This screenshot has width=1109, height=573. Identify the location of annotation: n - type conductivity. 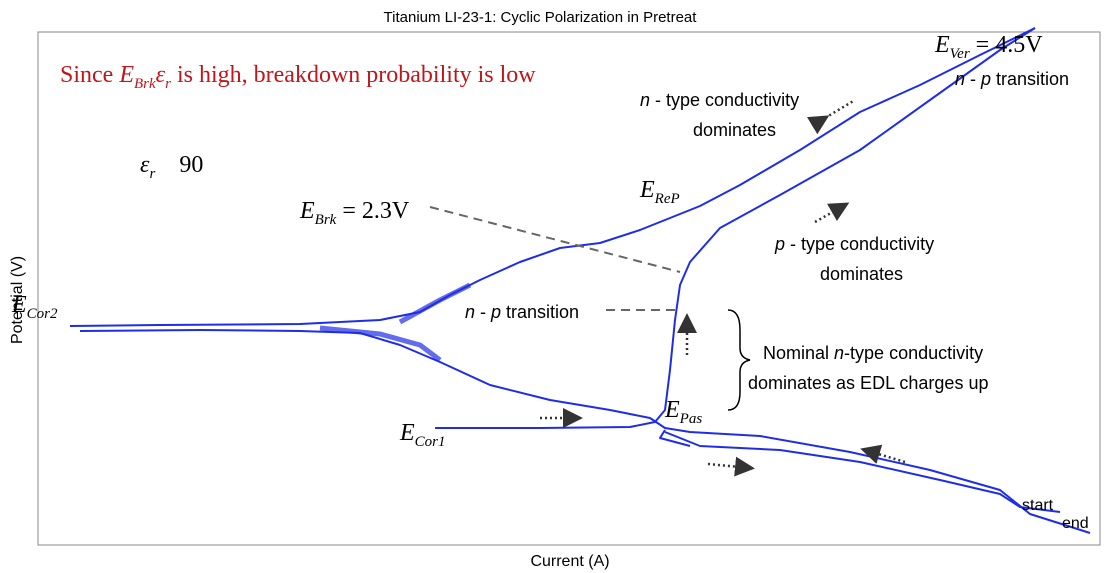
(719, 100).